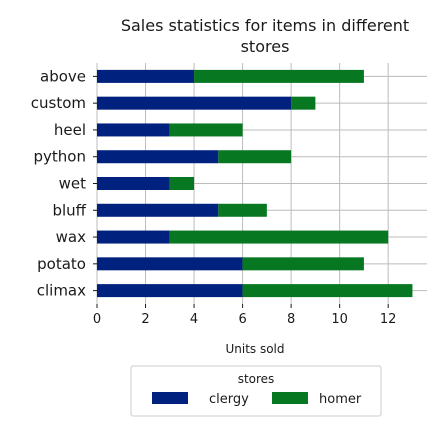  I want to click on category-label-python: python, so click(60, 157).